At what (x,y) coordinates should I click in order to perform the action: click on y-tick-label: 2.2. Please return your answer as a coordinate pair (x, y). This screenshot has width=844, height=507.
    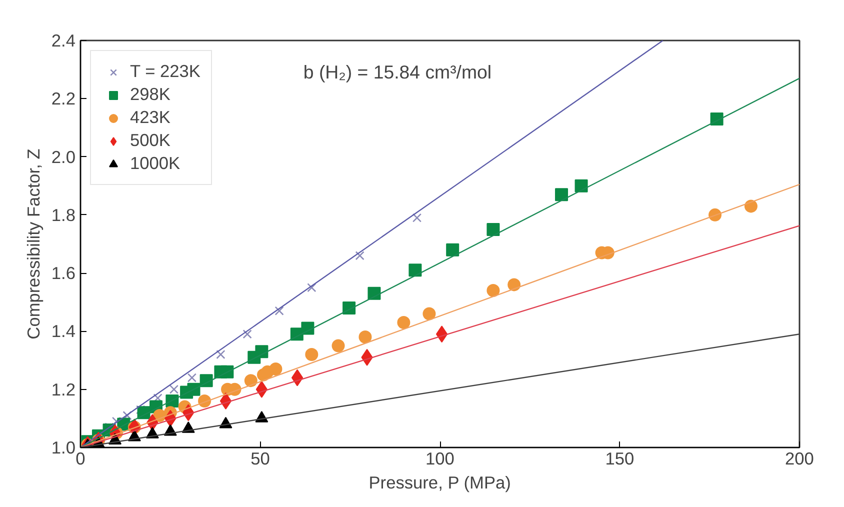
    Looking at the image, I should click on (63, 98).